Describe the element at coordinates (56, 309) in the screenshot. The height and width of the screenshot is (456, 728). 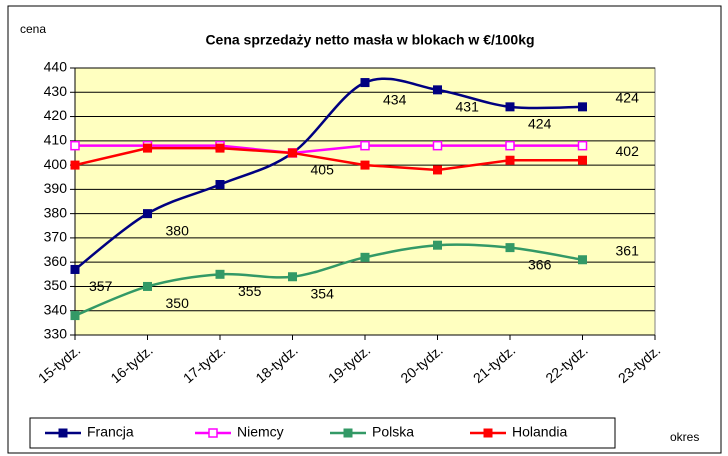
I see `y-tick-label: 340` at that location.